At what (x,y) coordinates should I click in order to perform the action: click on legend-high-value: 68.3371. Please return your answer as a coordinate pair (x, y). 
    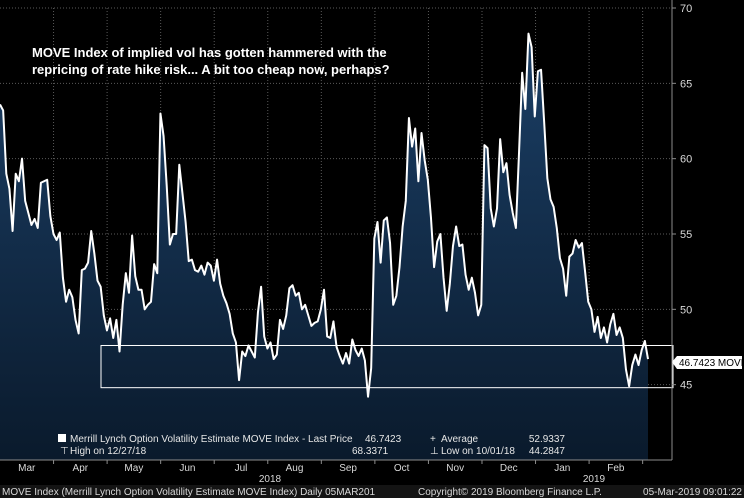
    Looking at the image, I should click on (370, 451).